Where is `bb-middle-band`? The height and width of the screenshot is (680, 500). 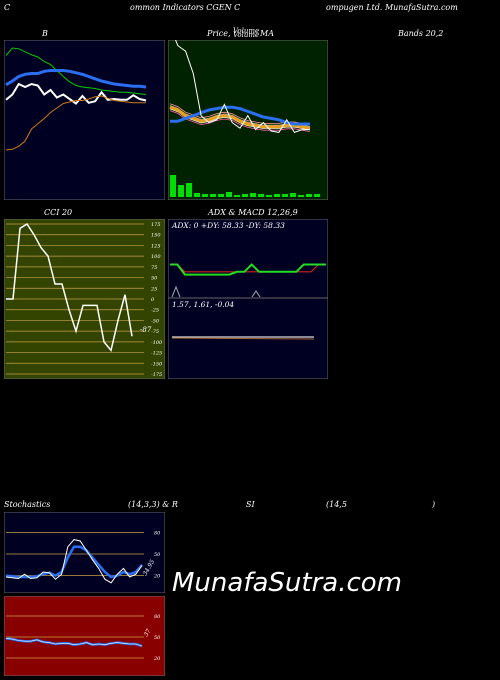
bb-middle-band is located at coordinates (76, 79).